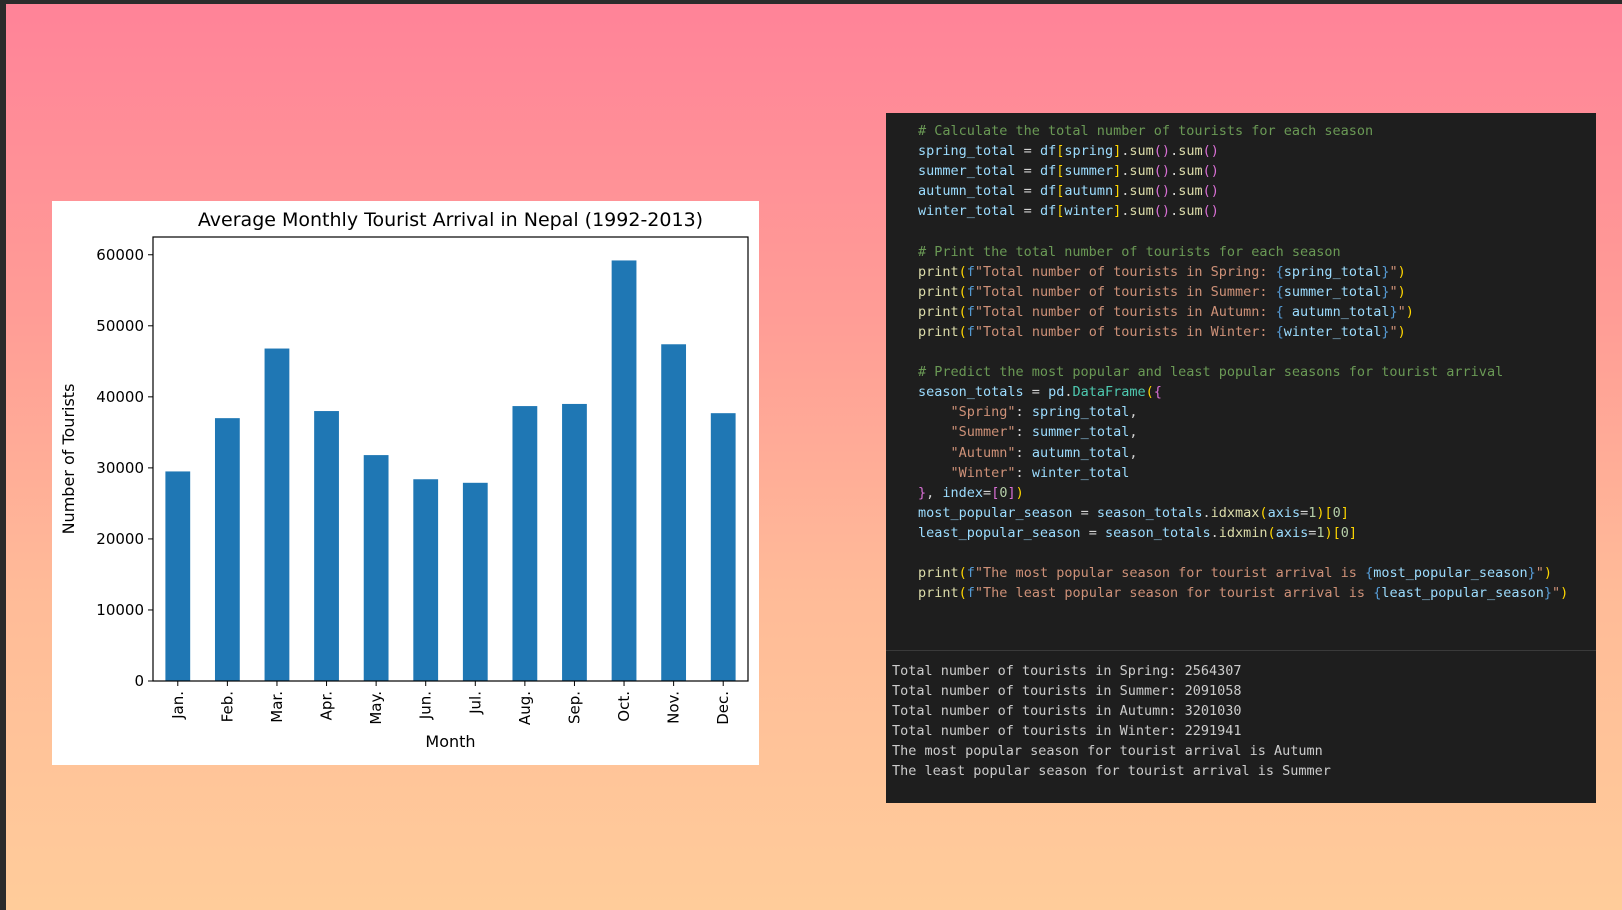 Image resolution: width=1622 pixels, height=910 pixels. What do you see at coordinates (525, 708) in the screenshot?
I see `x-tick-label: Aug.` at bounding box center [525, 708].